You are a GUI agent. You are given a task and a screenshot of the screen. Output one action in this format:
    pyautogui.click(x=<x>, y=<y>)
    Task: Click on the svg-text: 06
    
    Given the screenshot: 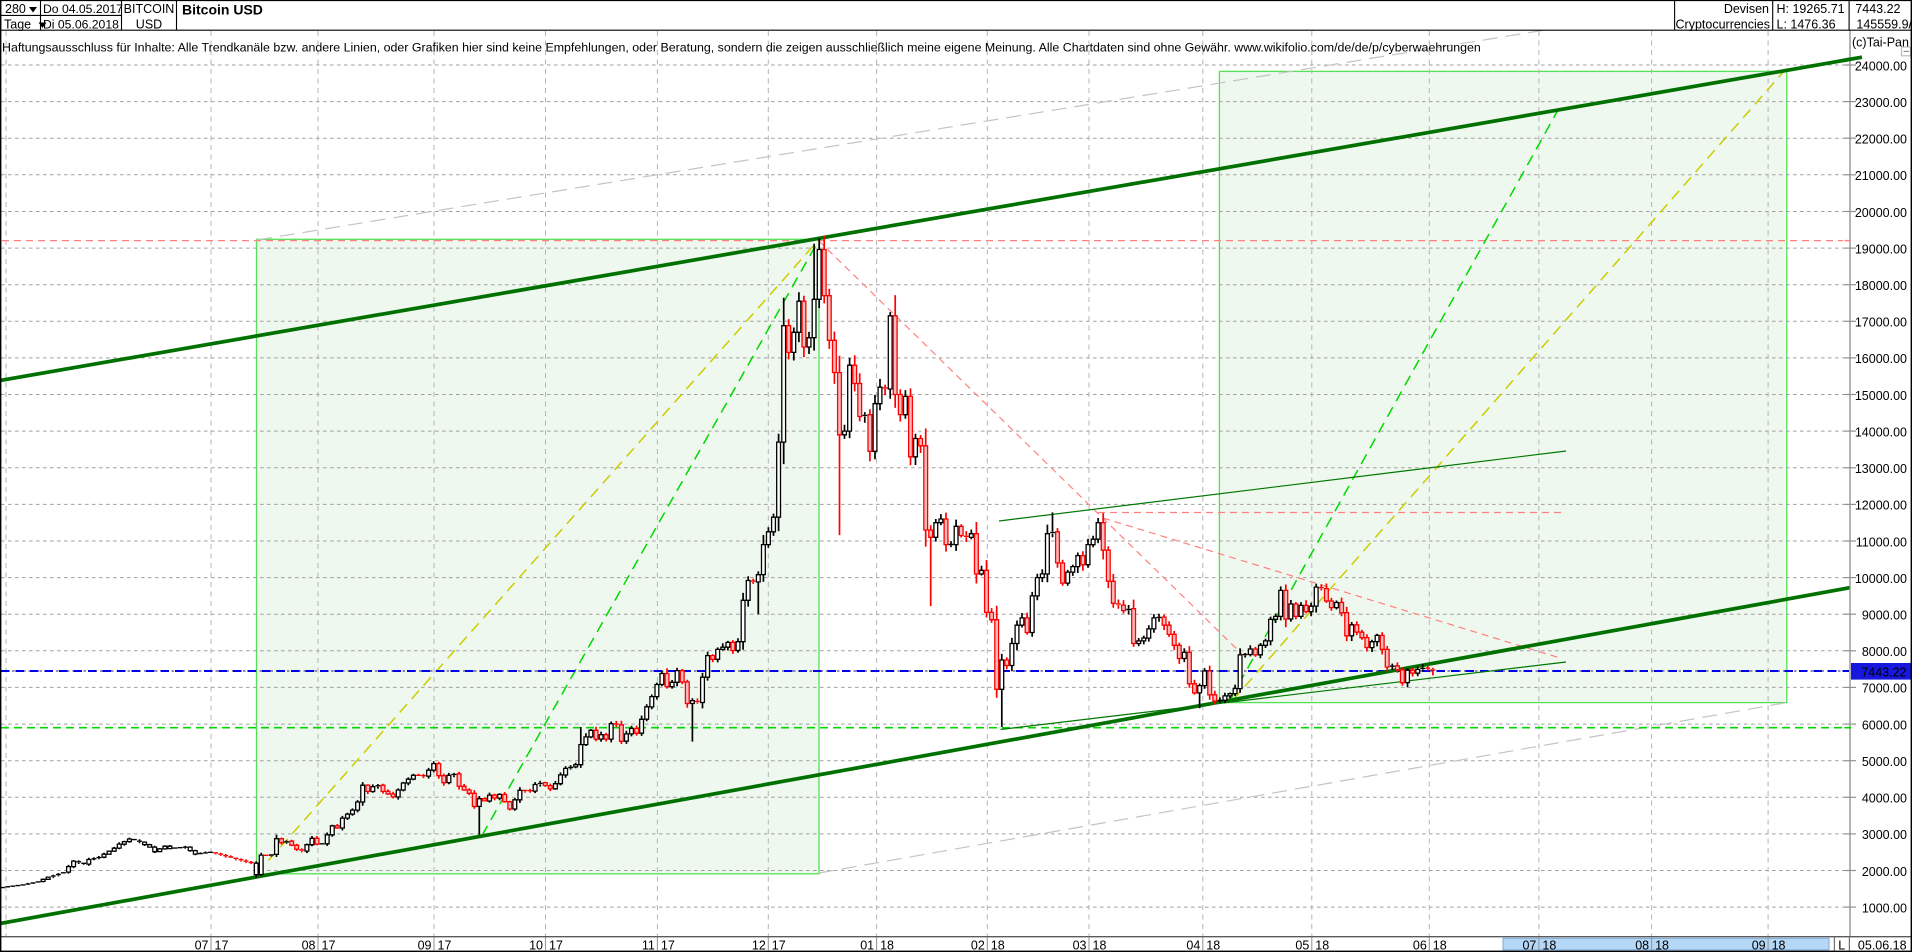 What is the action you would take?
    pyautogui.click(x=1420, y=945)
    